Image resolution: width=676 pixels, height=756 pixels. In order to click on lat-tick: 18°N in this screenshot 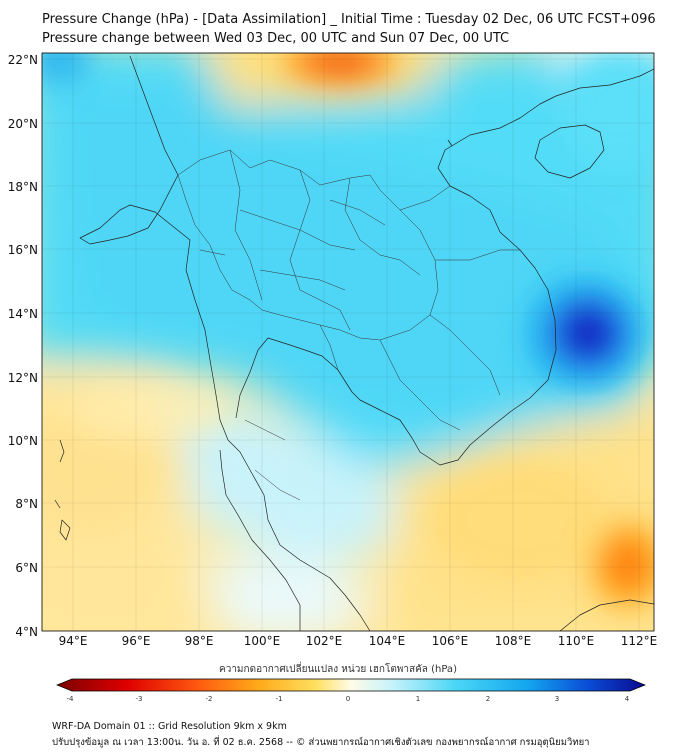, I will do `click(23, 187)`.